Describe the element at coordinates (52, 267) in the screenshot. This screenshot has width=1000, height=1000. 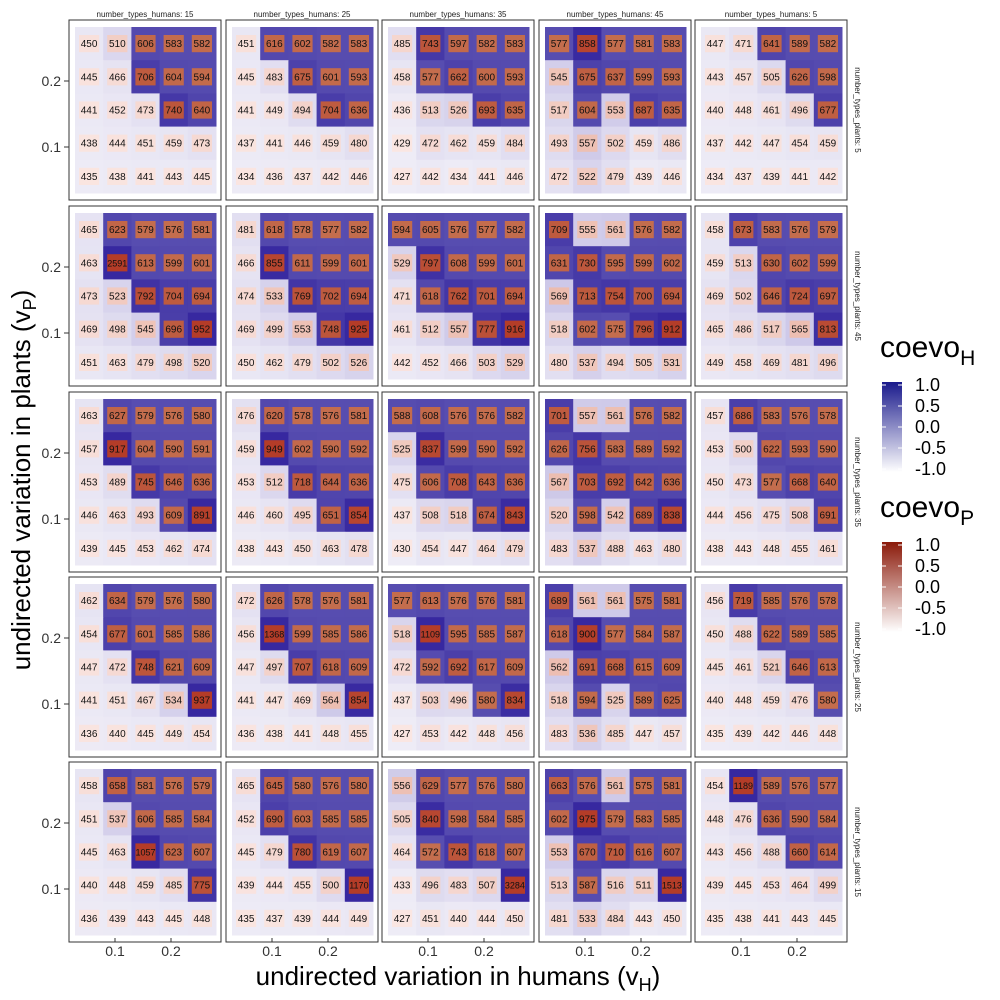
I see `y-tick-label: 0.2` at that location.